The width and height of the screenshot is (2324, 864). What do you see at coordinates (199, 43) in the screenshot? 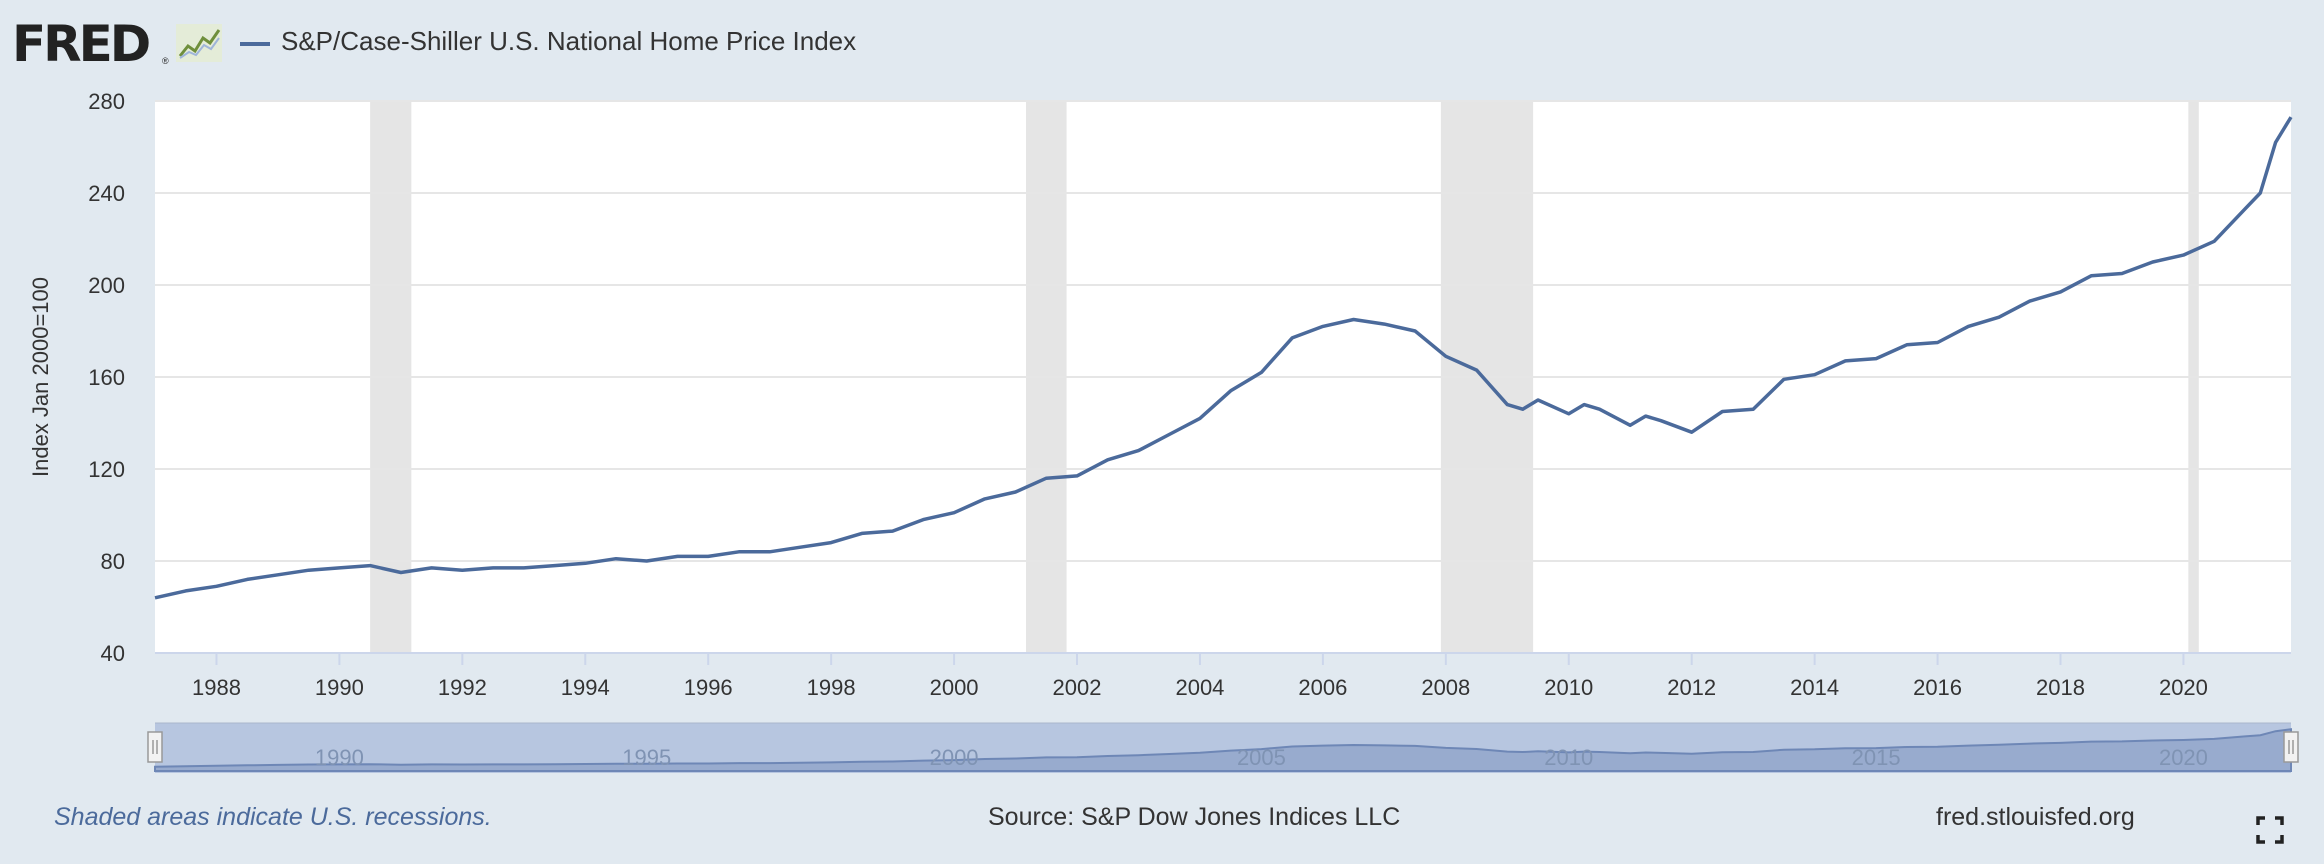
I see `graph-icon` at bounding box center [199, 43].